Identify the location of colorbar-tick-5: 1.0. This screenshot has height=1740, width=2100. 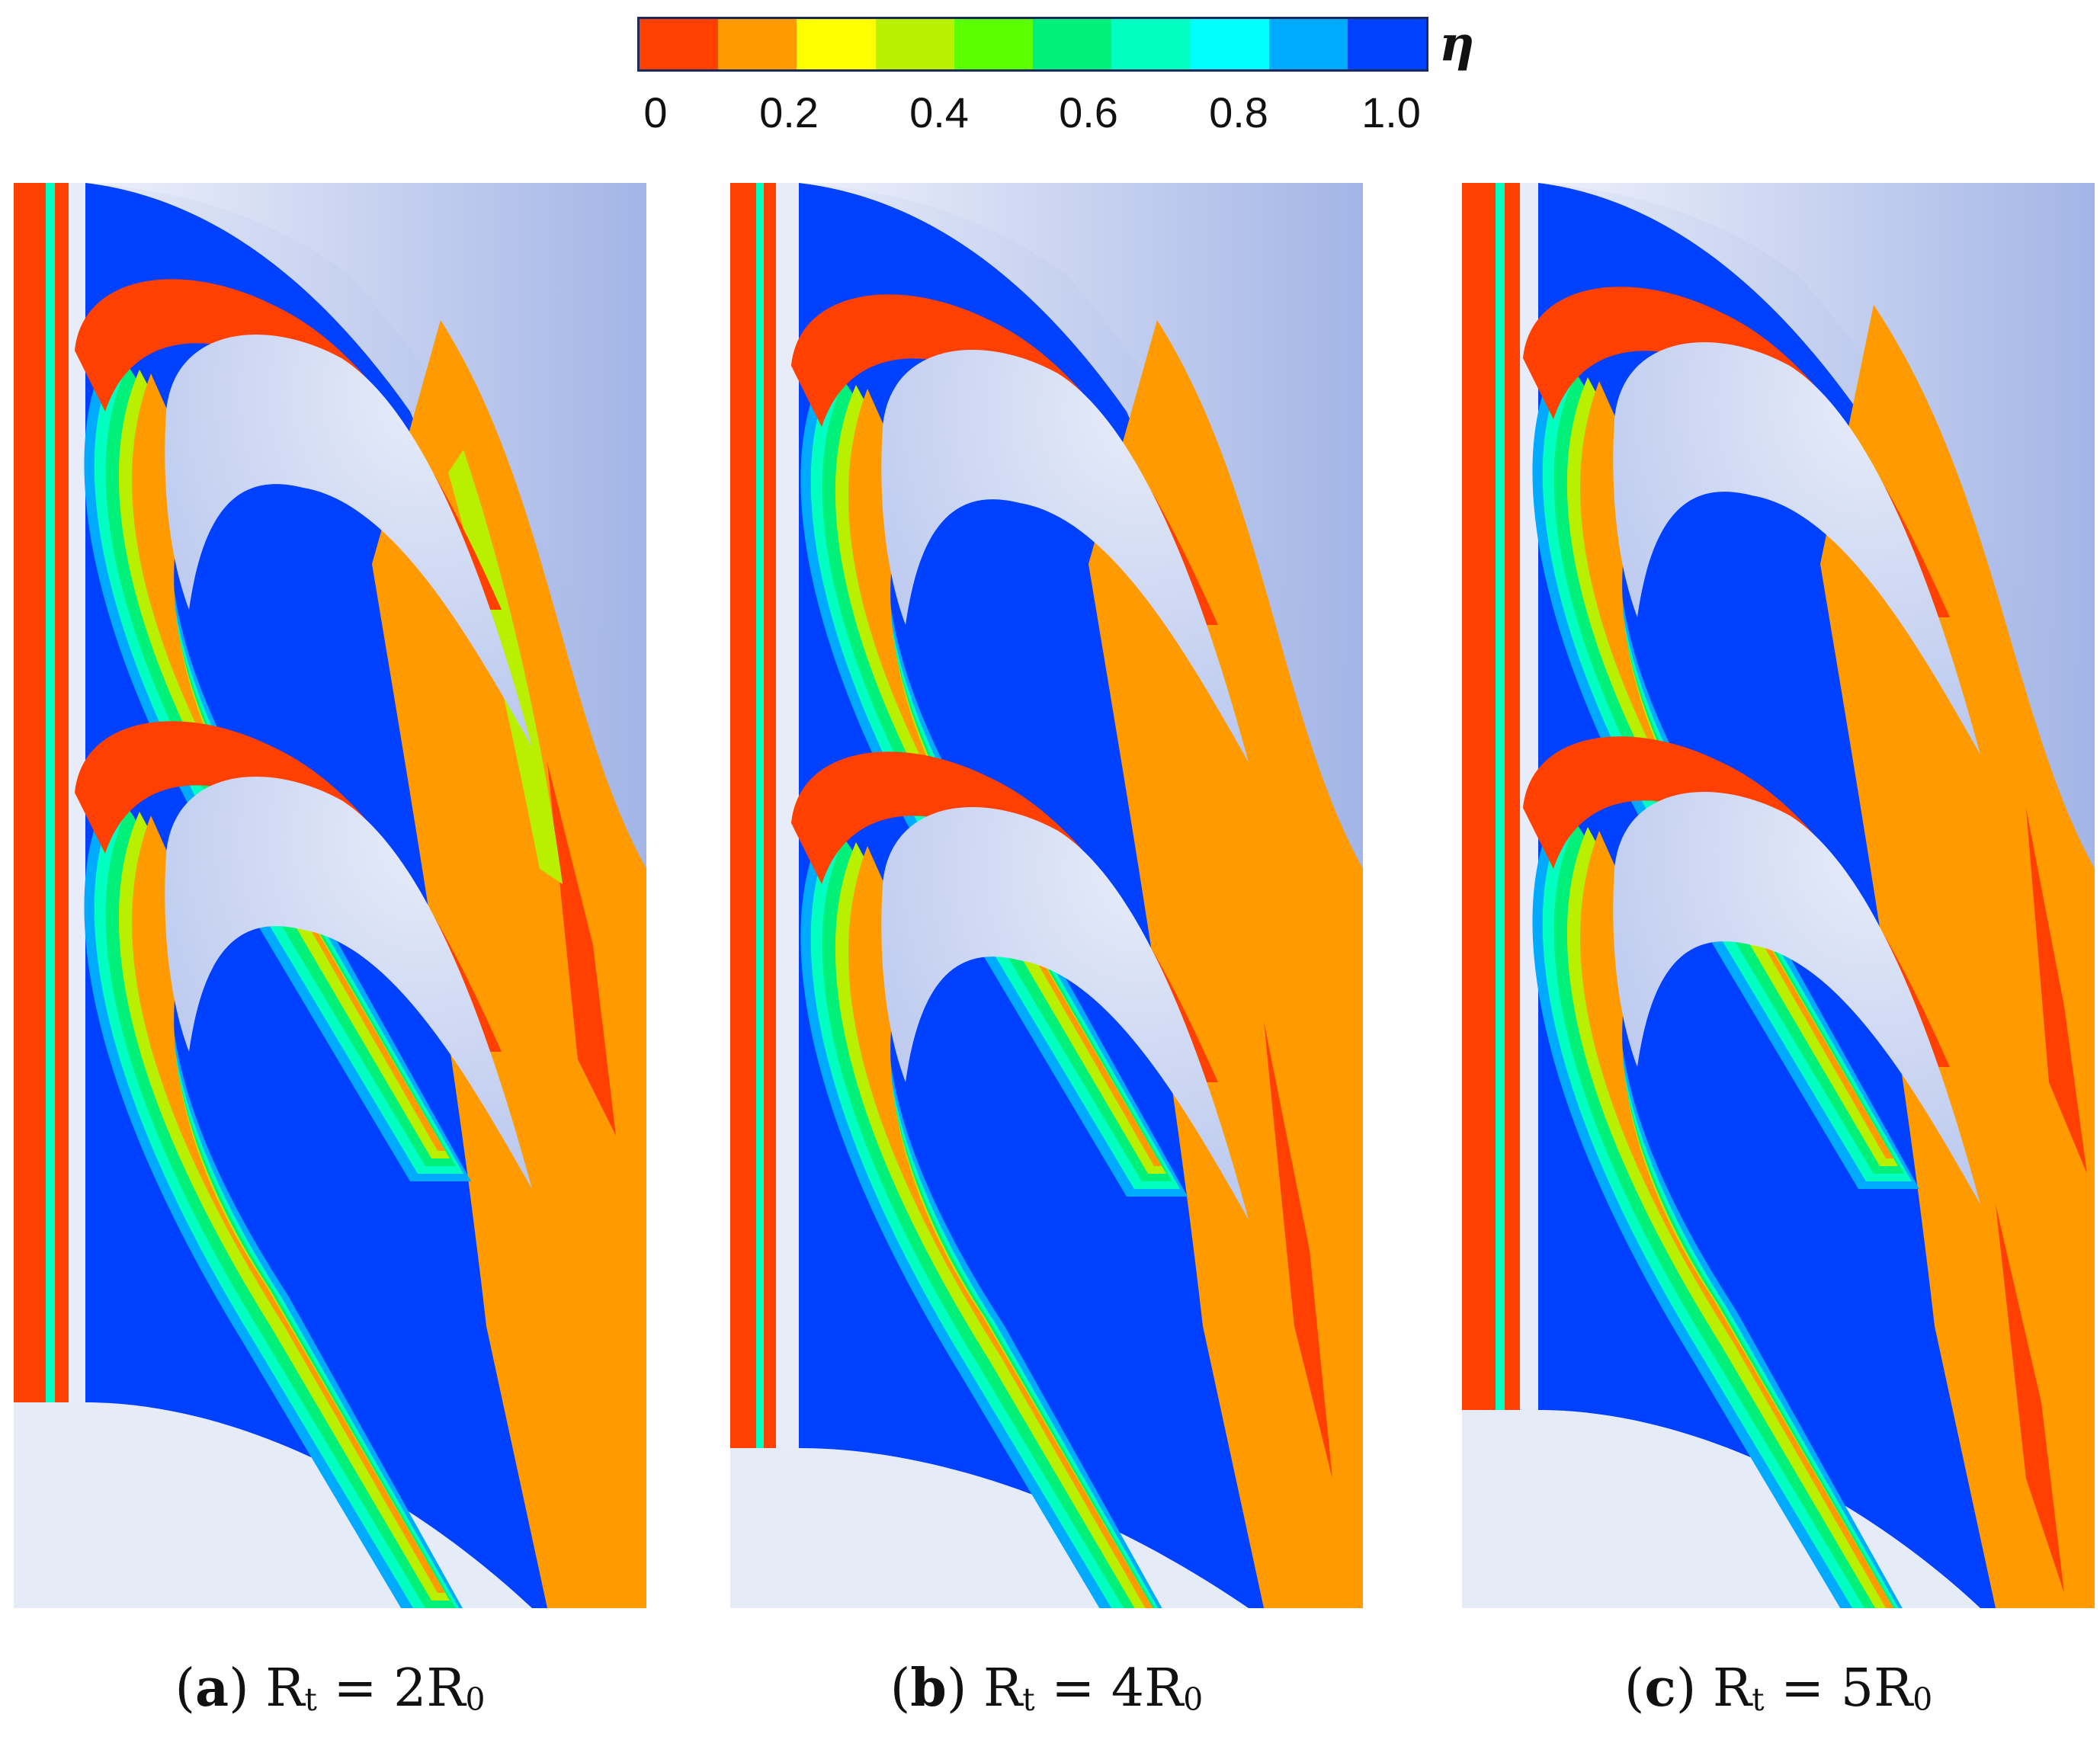
(1391, 112).